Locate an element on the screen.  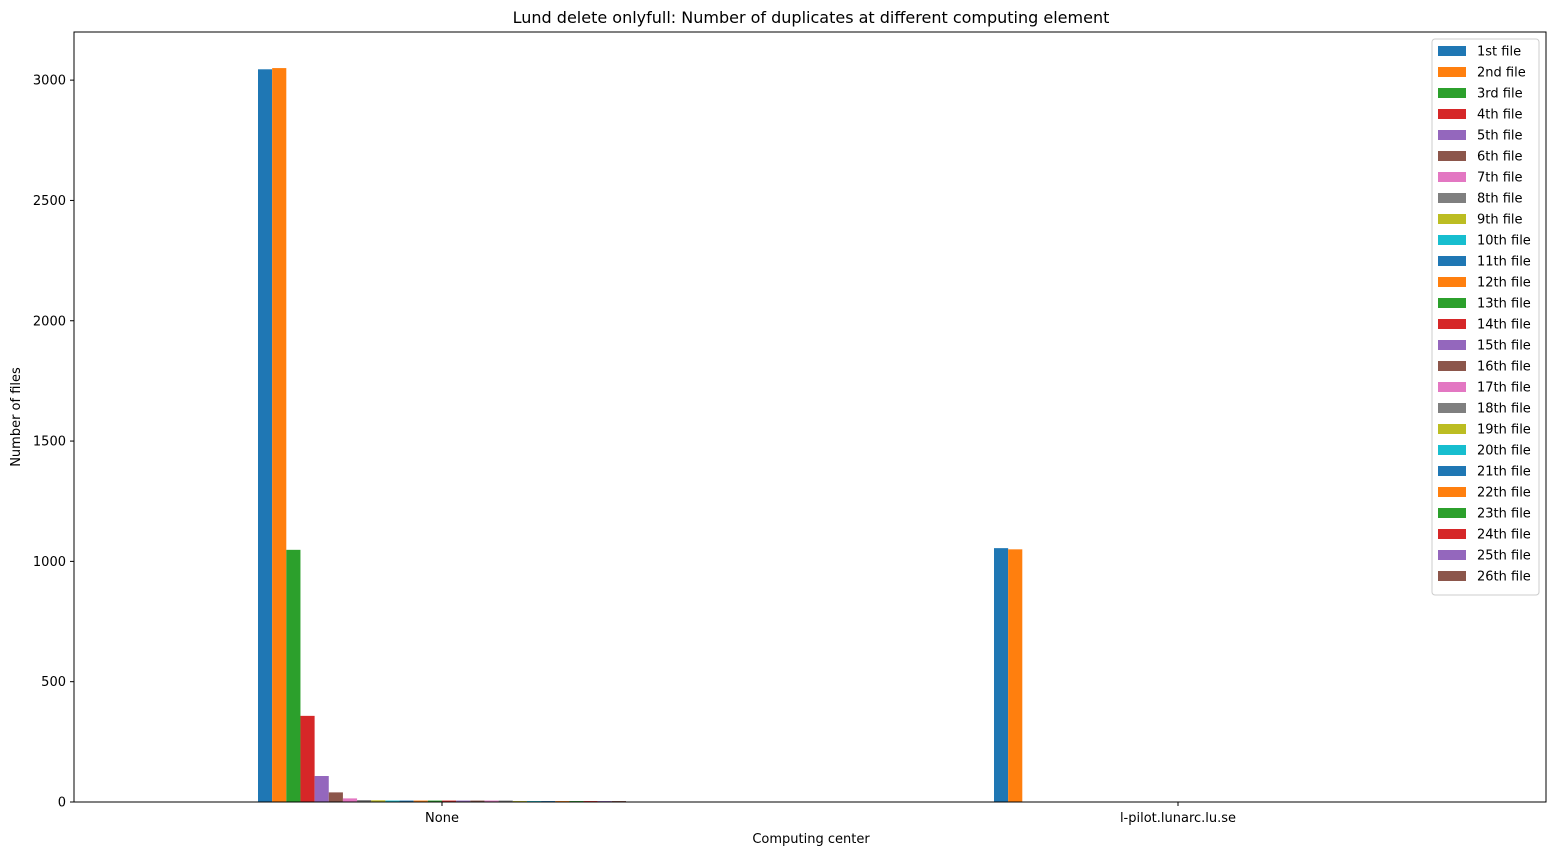
y-tick-label: 2000 is located at coordinates (49, 321).